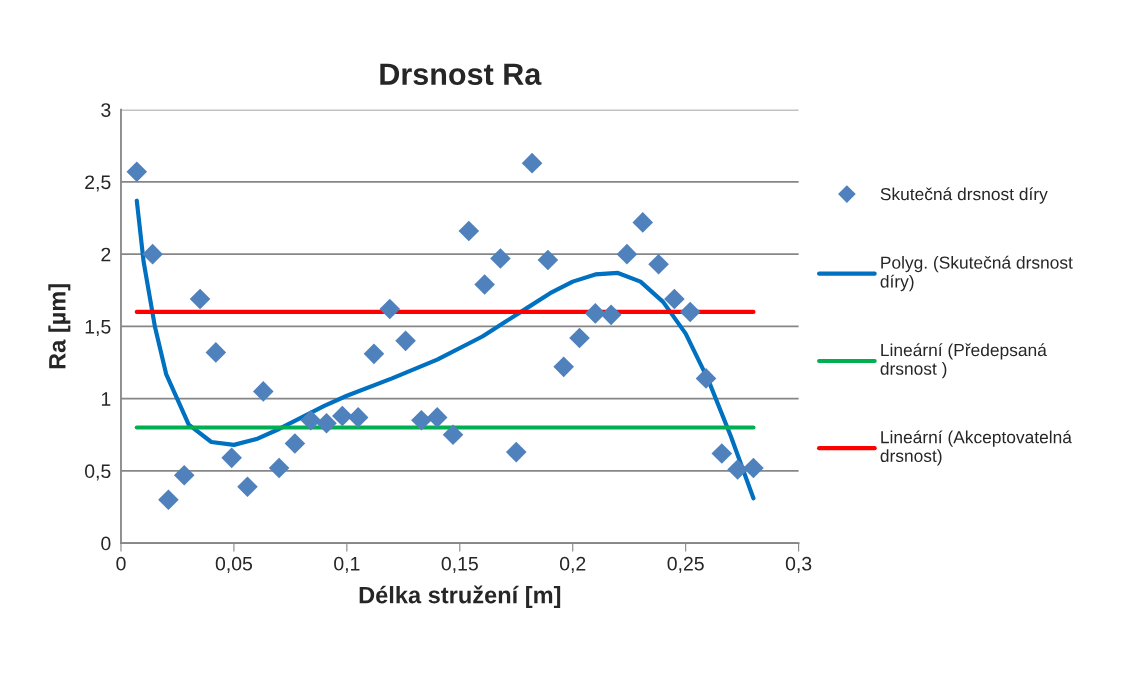 The image size is (1136, 673). What do you see at coordinates (460, 597) in the screenshot?
I see `x-axis-title: Délka stružení [m]` at bounding box center [460, 597].